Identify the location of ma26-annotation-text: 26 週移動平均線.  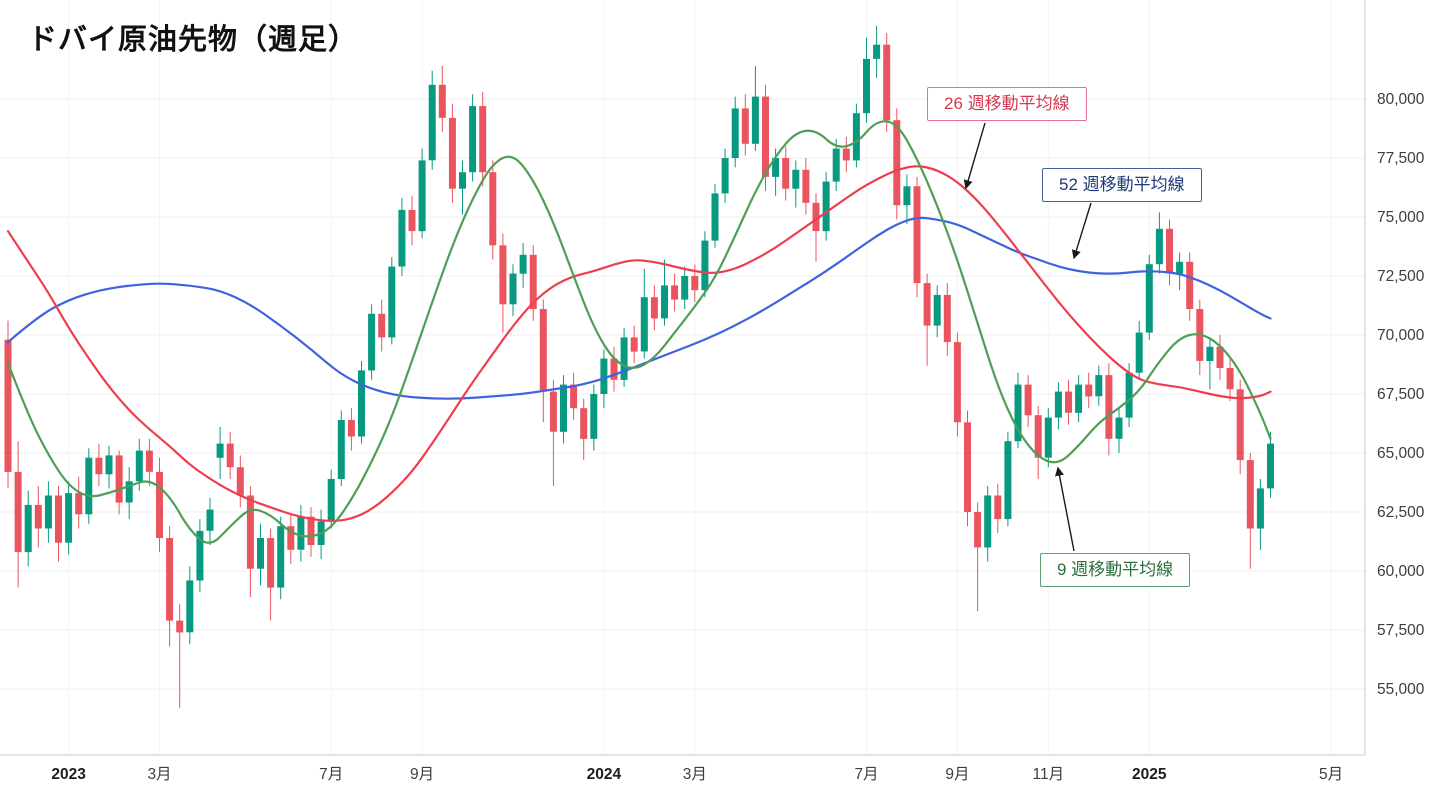
(1007, 103).